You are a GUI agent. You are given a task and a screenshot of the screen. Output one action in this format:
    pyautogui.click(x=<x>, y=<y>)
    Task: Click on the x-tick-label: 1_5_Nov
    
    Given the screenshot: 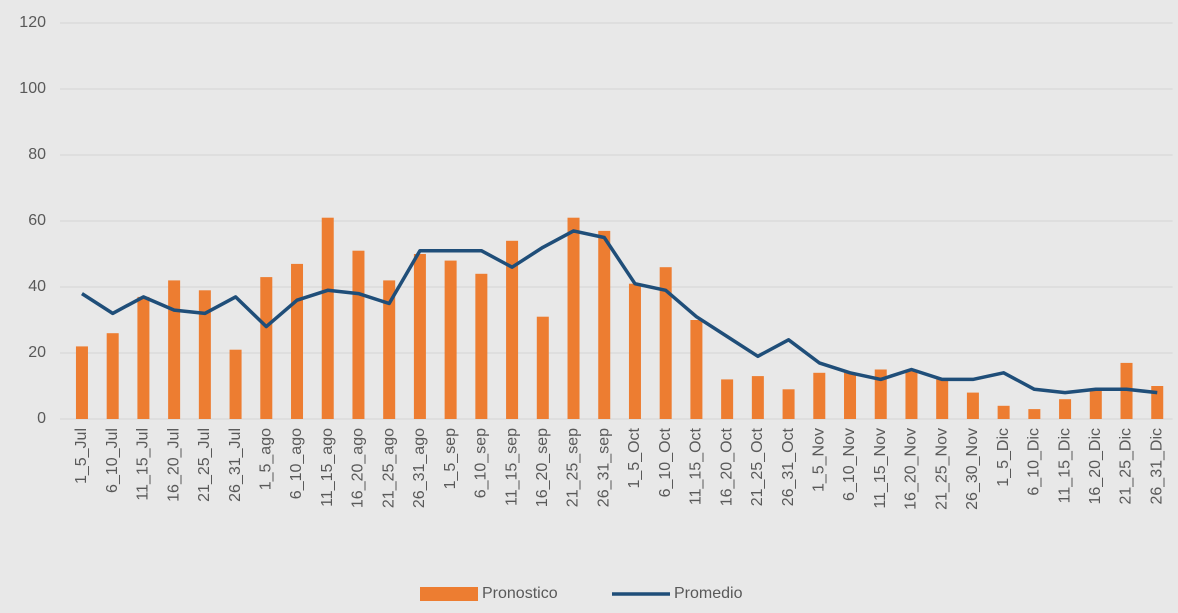 What is the action you would take?
    pyautogui.click(x=819, y=460)
    